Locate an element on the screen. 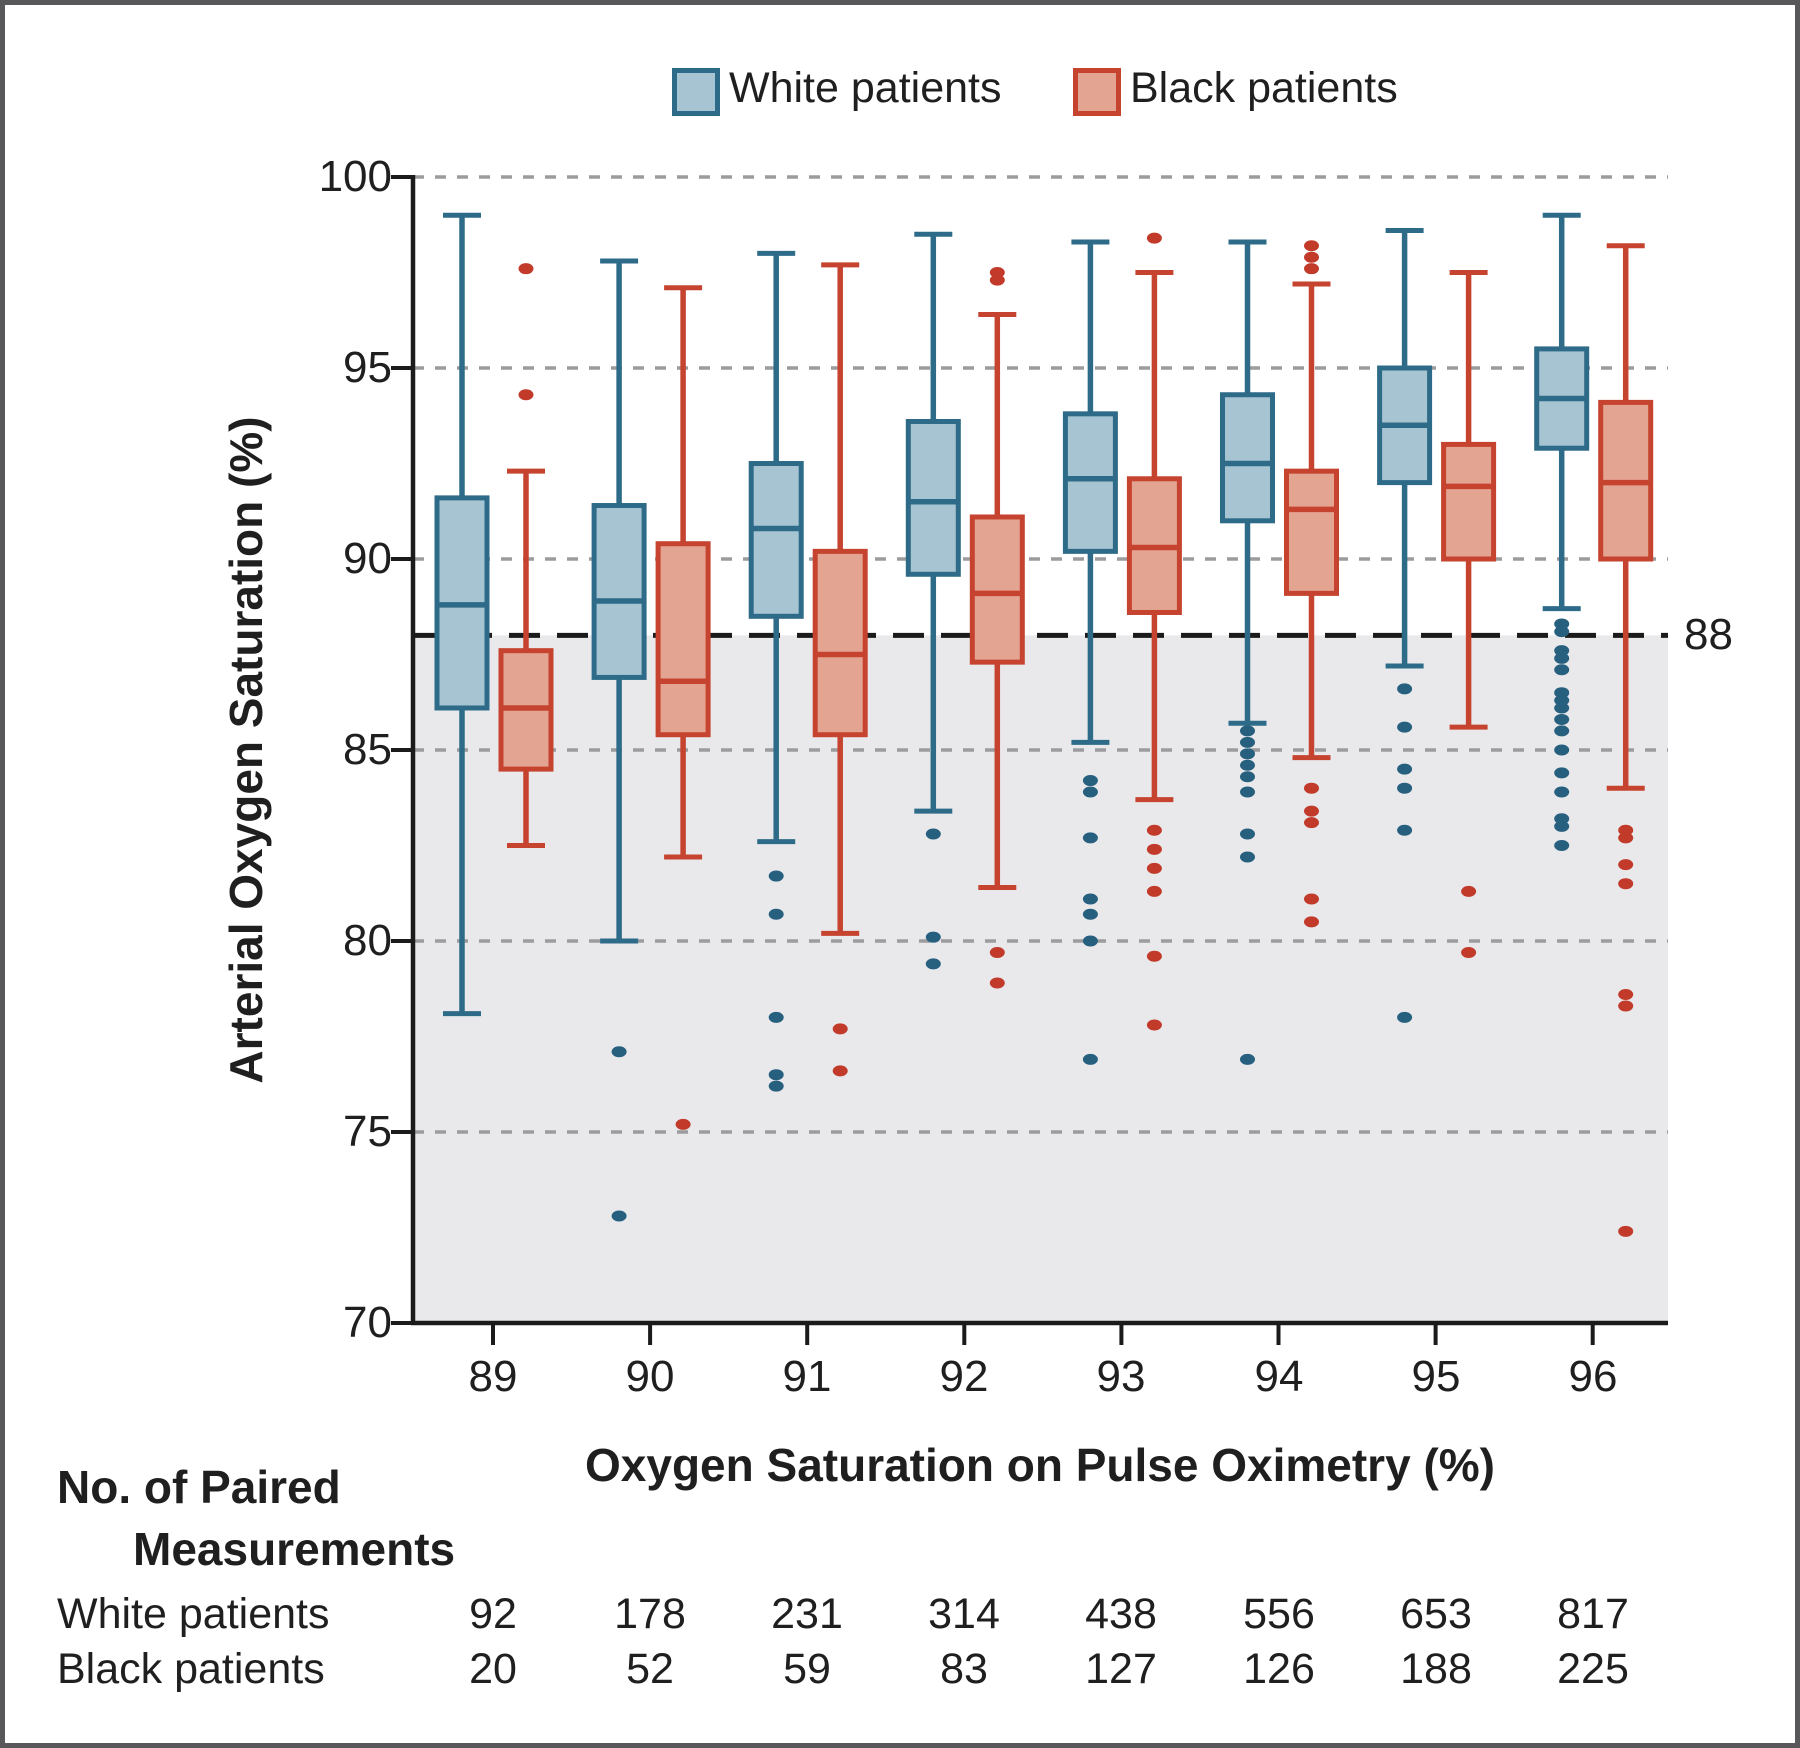  y-tick-label: 100 is located at coordinates (355, 176).